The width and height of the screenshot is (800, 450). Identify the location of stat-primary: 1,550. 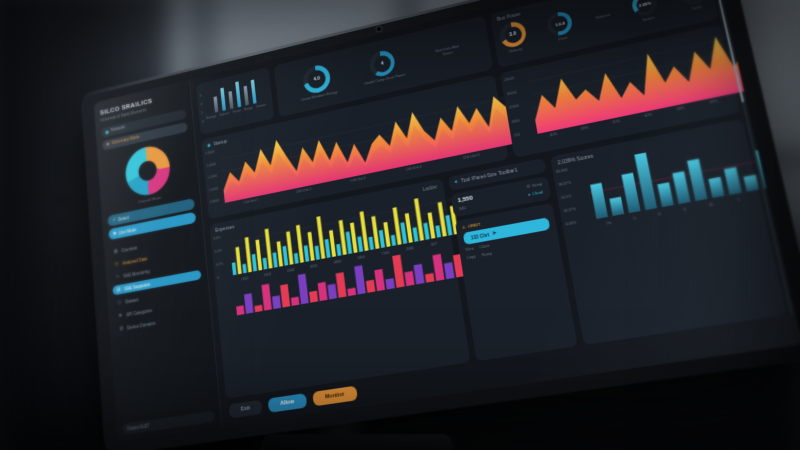
(465, 200).